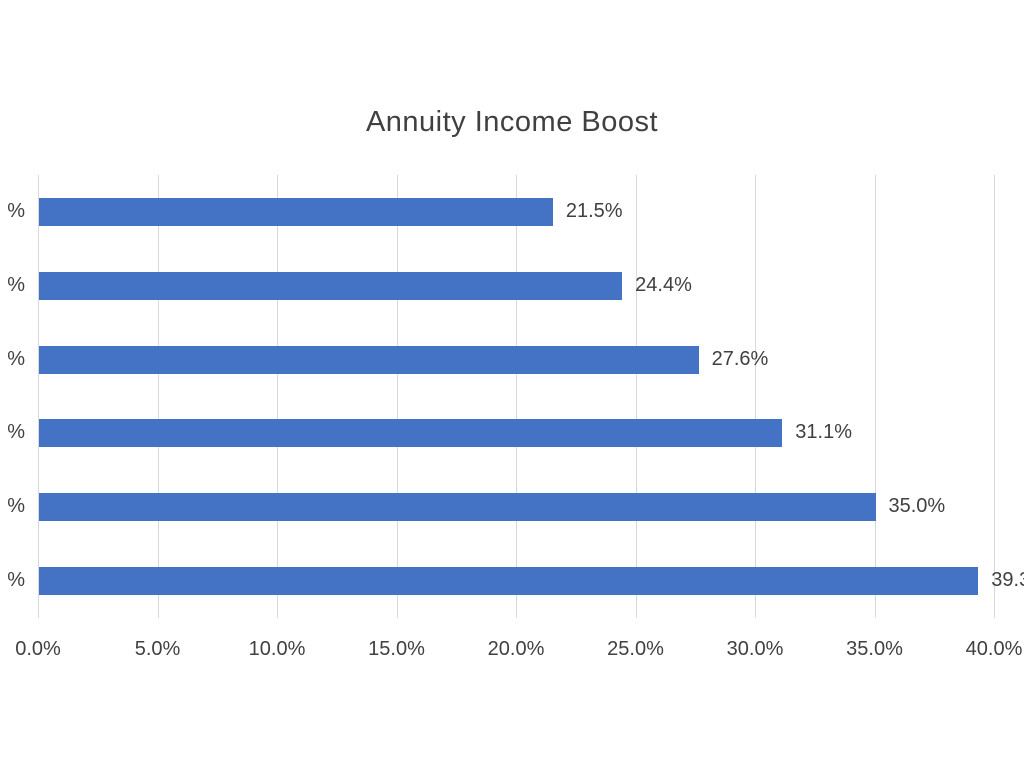 This screenshot has width=1024, height=768. I want to click on x-axis-tick-label: 20.0%, so click(516, 649).